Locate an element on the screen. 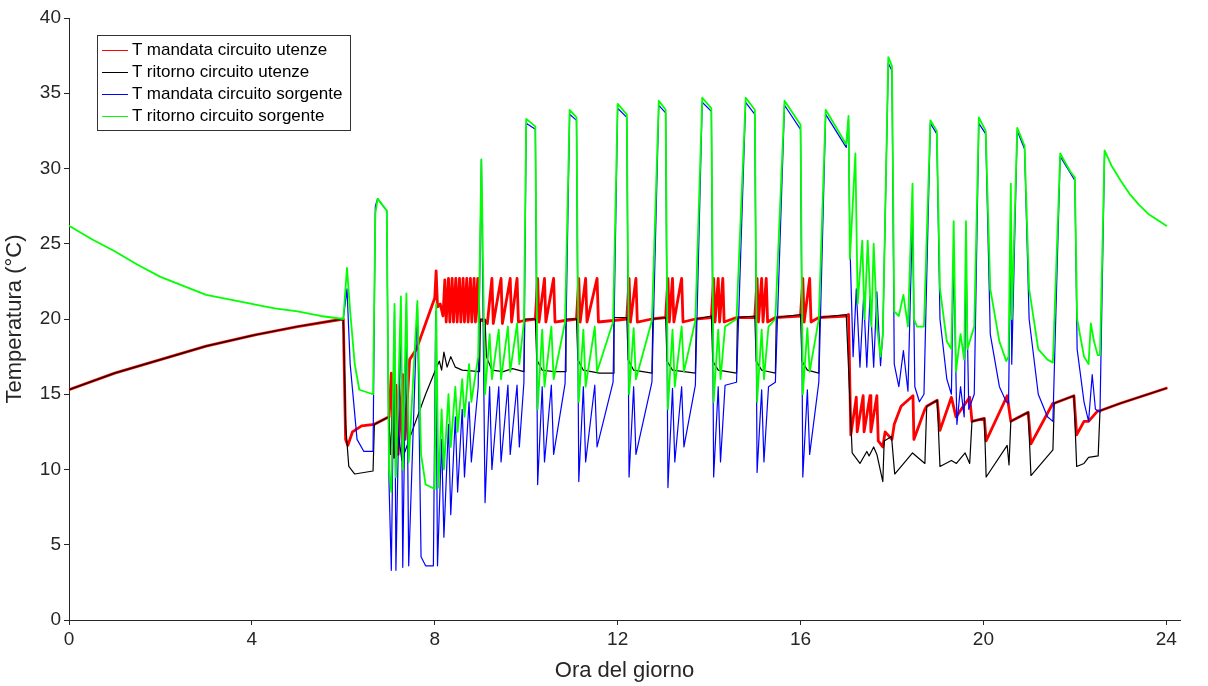 The height and width of the screenshot is (686, 1208). y-axis-title: Temperatura (°C) is located at coordinates (14, 319).